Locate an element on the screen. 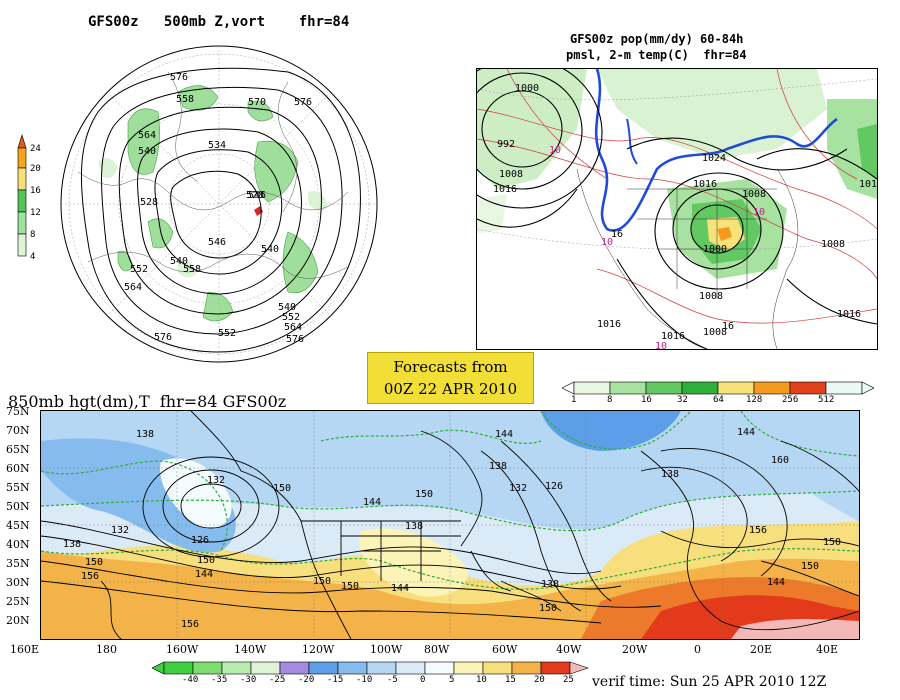 This screenshot has width=900, height=700. lon-label-100w: 100W is located at coordinates (386, 649).